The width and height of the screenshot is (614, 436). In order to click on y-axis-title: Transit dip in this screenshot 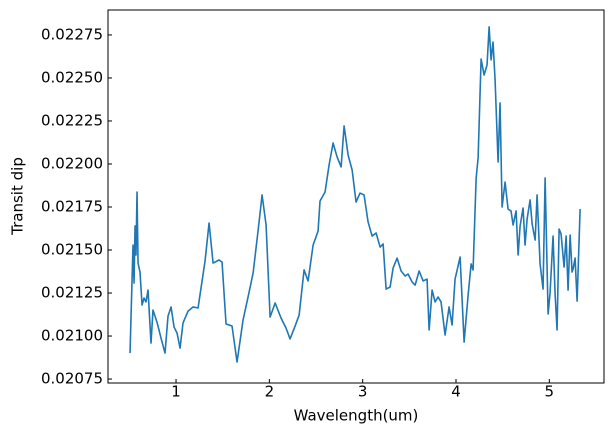, I will do `click(18, 196)`.